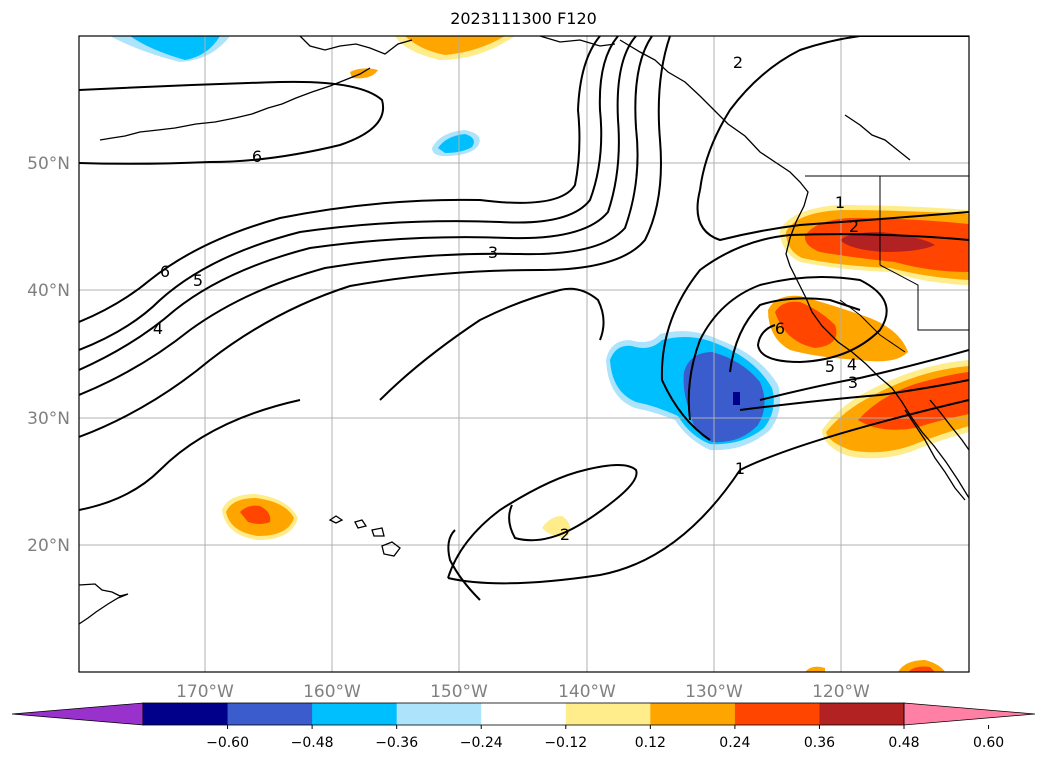 This screenshot has width=1047, height=765. Describe the element at coordinates (48, 546) in the screenshot. I see `lat-label: 20°N` at that location.